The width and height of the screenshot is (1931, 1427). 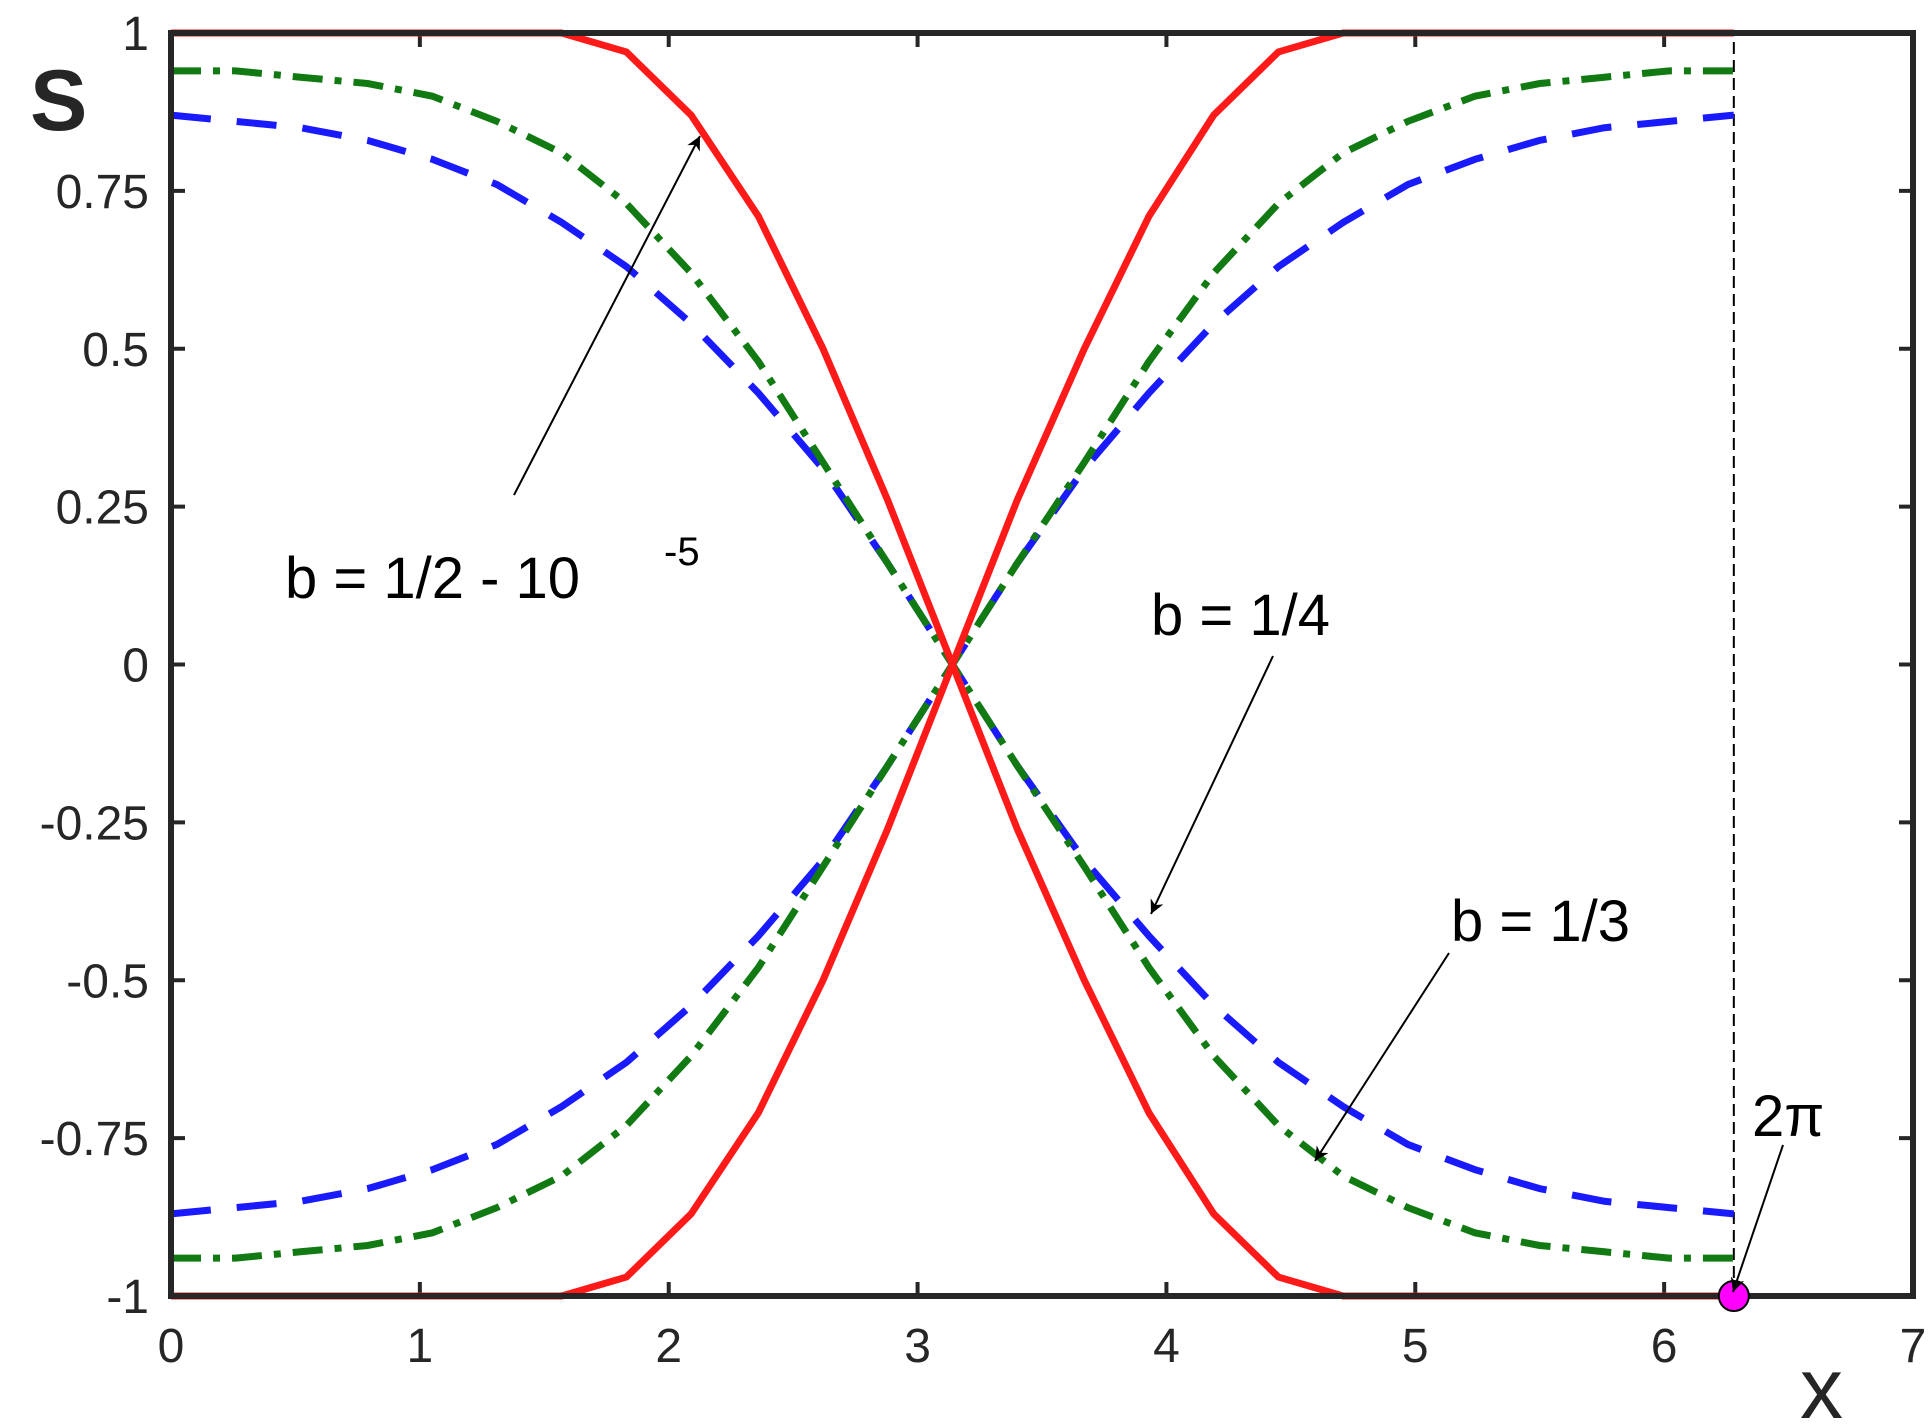 I want to click on x-tick-label: 5, so click(x=1415, y=1346).